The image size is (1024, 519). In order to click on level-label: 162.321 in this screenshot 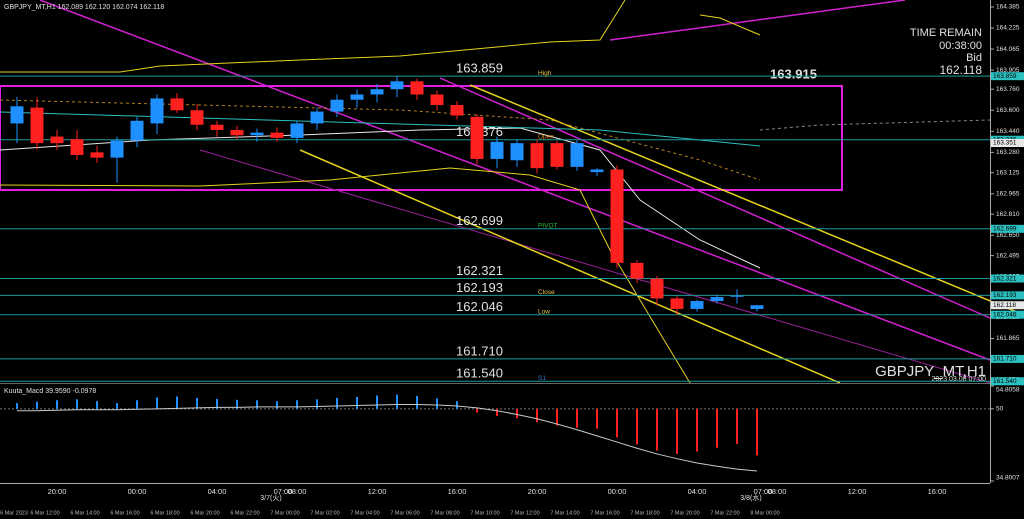, I will do `click(479, 270)`.